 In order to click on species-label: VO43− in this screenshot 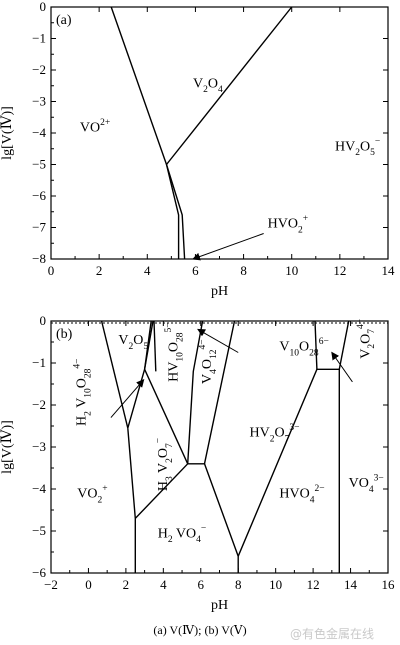, I will do `click(366, 484)`.